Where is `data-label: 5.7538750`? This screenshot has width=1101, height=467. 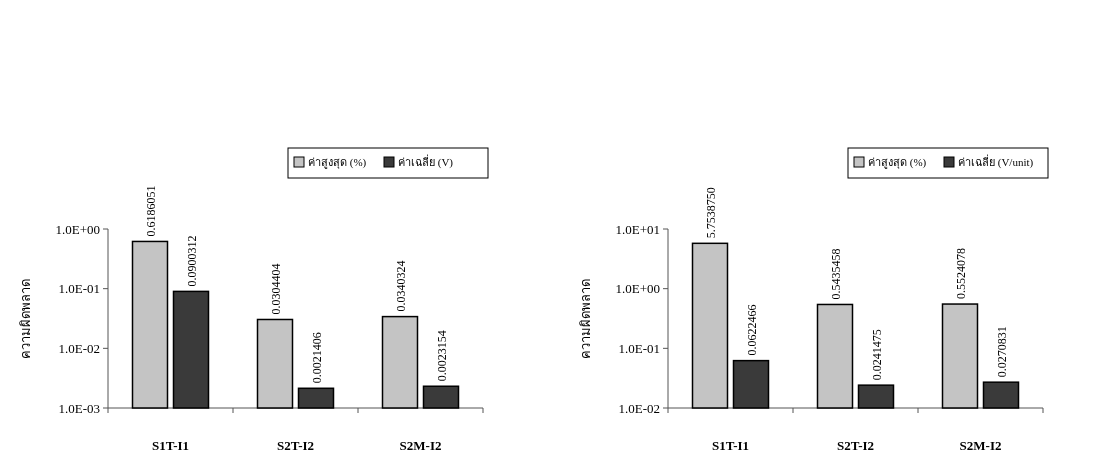 data-label: 5.7538750 is located at coordinates (711, 213).